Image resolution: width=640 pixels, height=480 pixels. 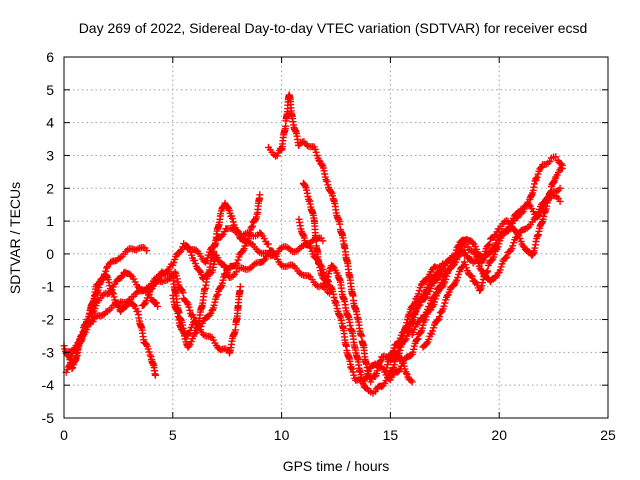 I want to click on x-tick-label: 5, so click(x=173, y=435).